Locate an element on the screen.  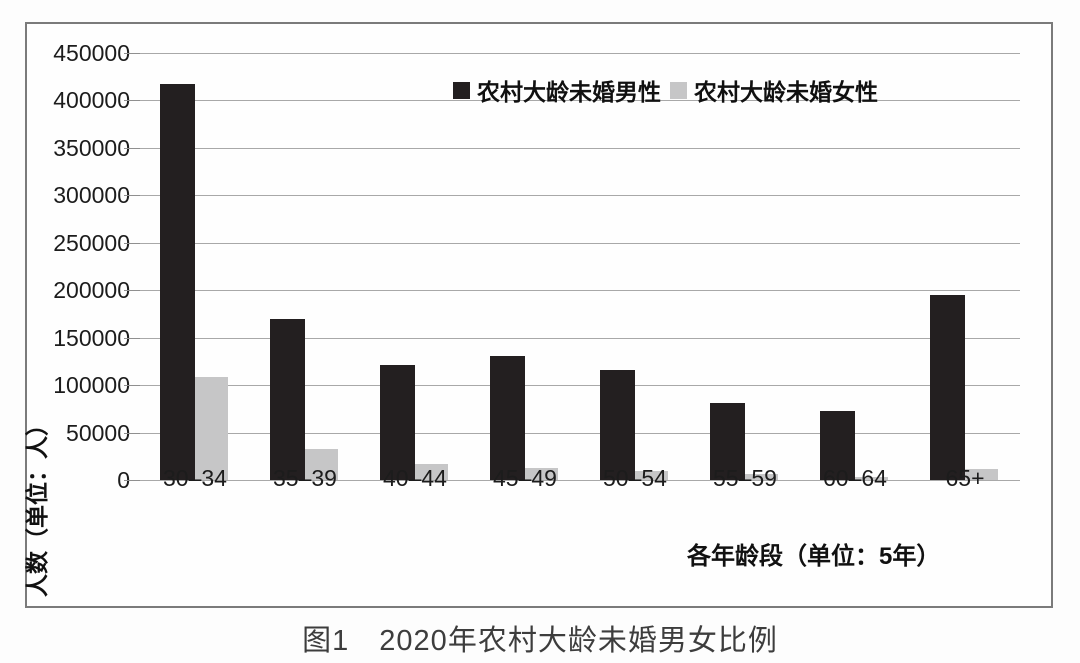
y-tick-label: 250000 is located at coordinates (91, 242).